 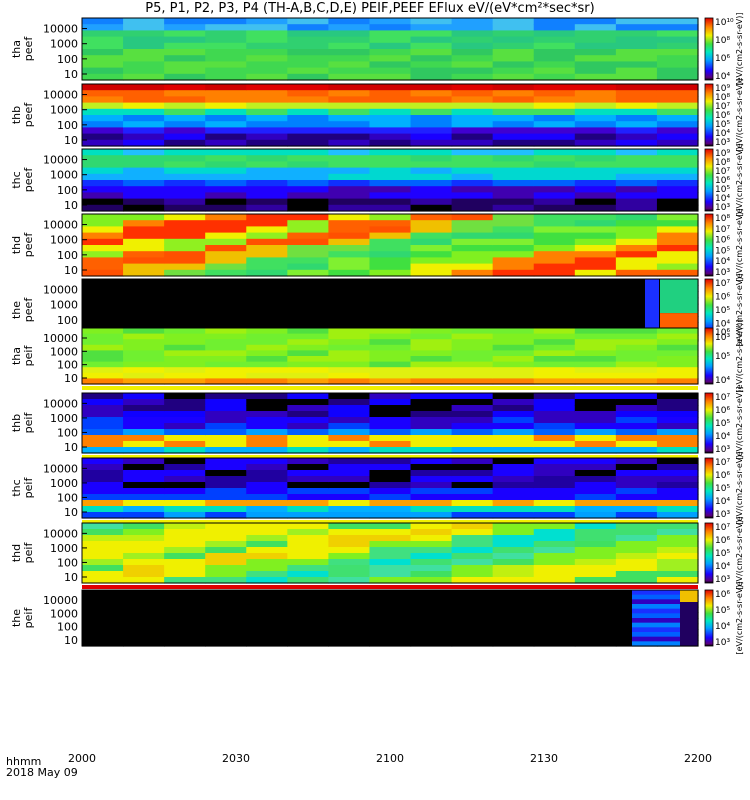 What do you see at coordinates (709, 553) in the screenshot?
I see `colorbar` at bounding box center [709, 553].